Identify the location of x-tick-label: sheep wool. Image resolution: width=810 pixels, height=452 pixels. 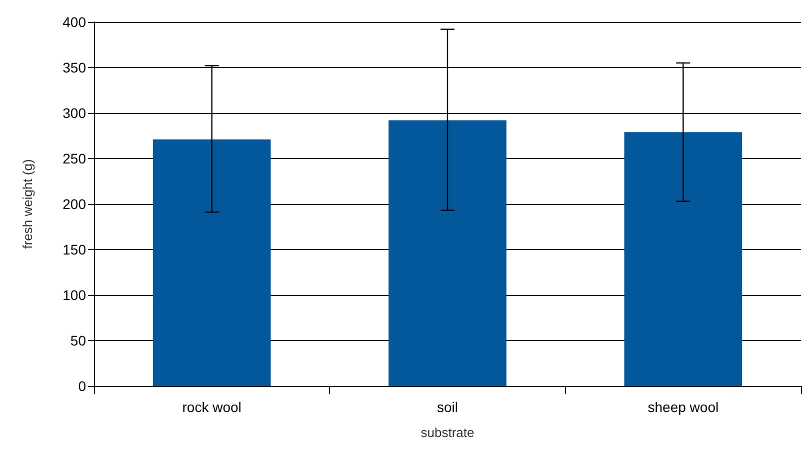
(683, 407).